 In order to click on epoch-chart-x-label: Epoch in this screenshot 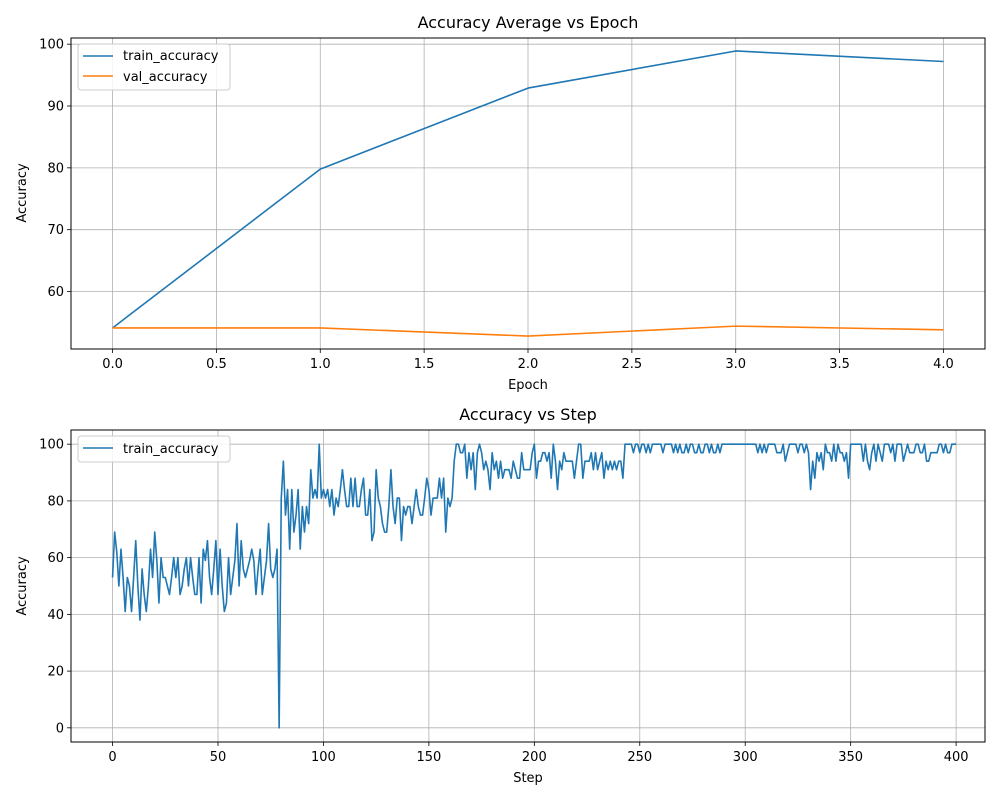, I will do `click(528, 385)`.